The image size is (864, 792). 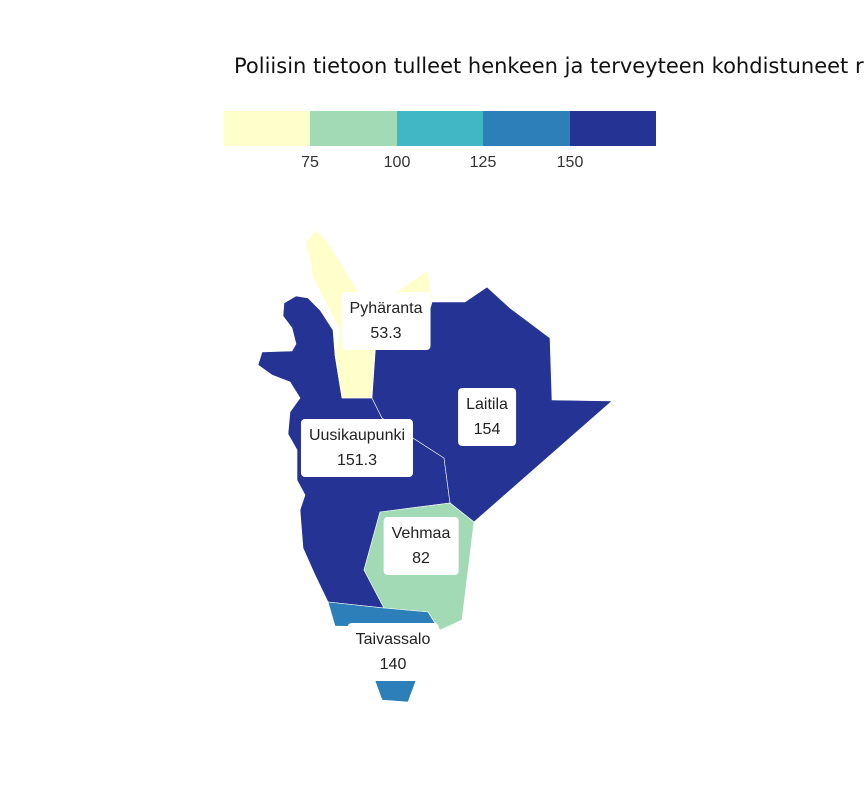 I want to click on region-value: 151.3, so click(x=357, y=460).